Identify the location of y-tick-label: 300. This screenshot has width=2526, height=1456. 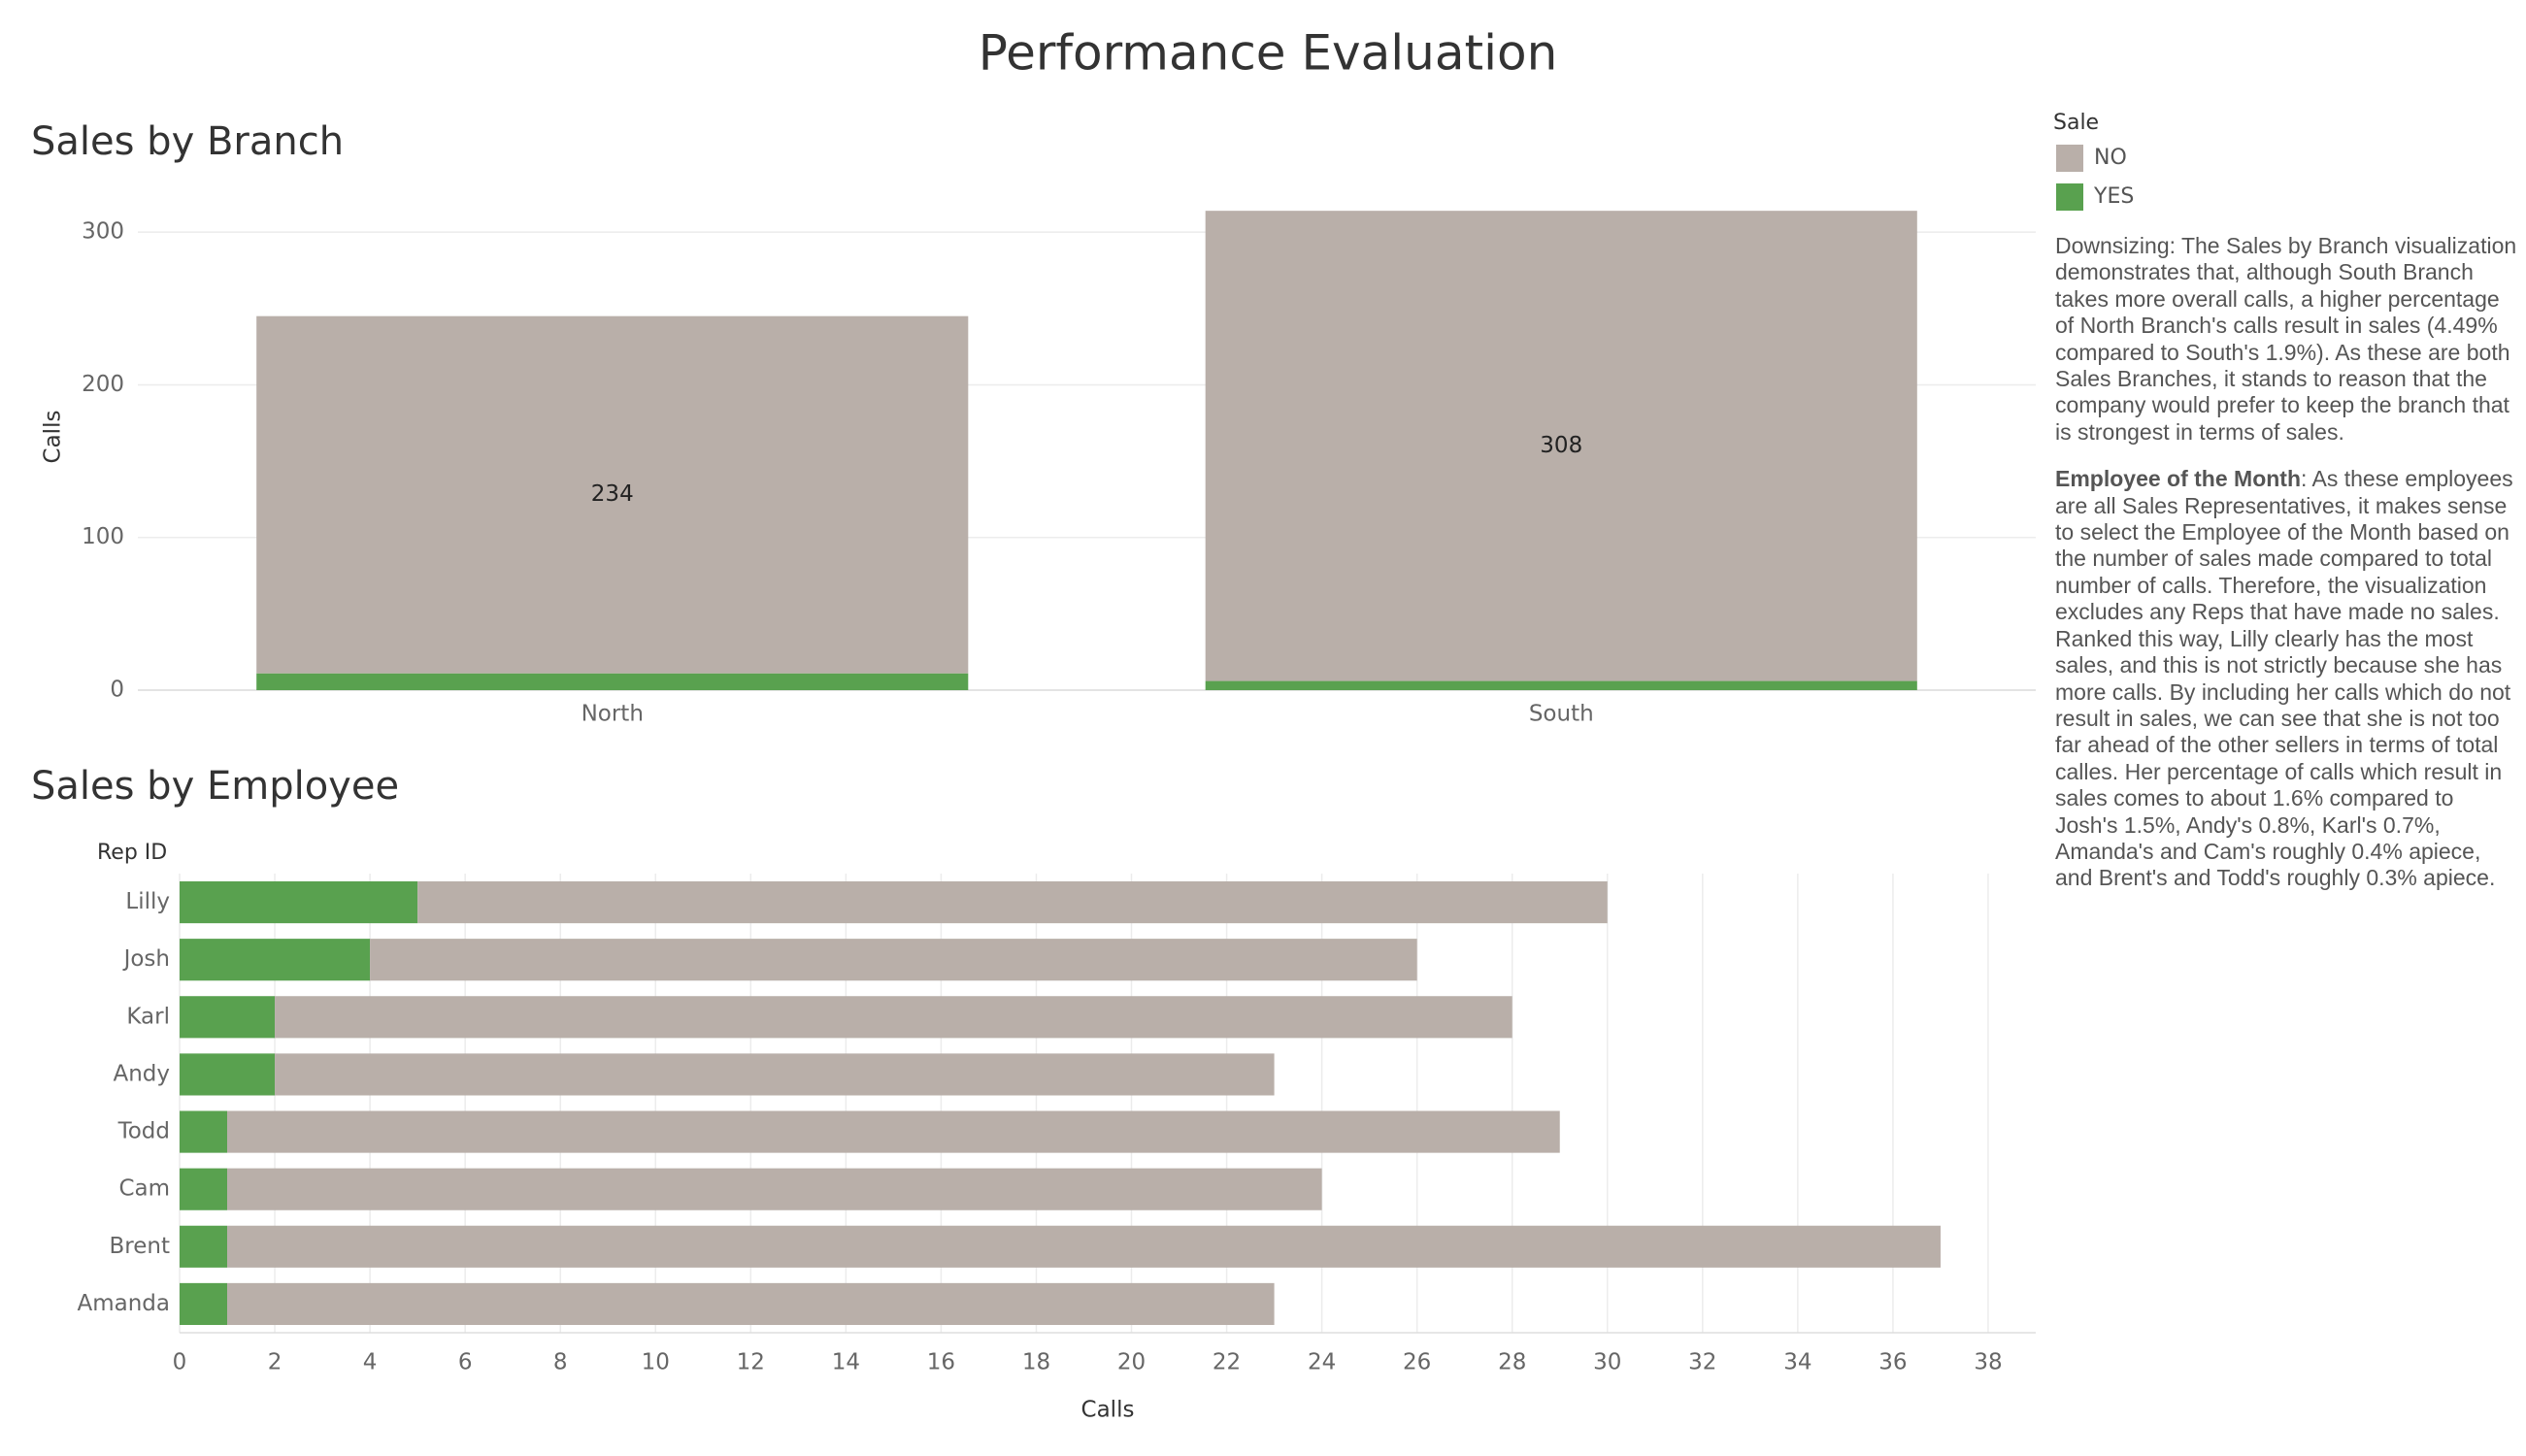
(103, 232).